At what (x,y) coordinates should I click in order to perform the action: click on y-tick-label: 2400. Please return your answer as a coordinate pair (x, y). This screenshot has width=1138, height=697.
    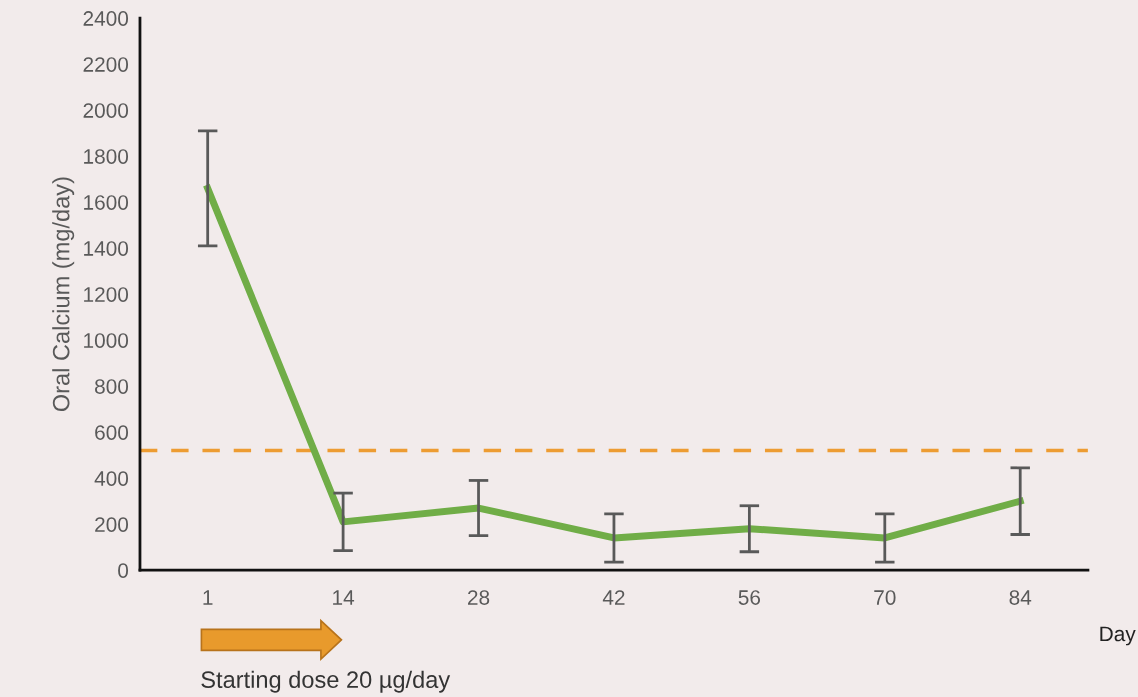
    Looking at the image, I should click on (106, 18).